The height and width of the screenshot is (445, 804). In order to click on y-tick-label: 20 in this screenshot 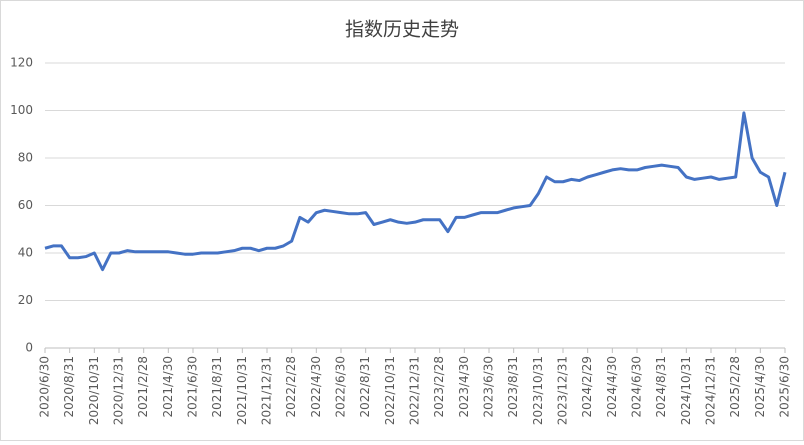, I will do `click(25, 300)`.